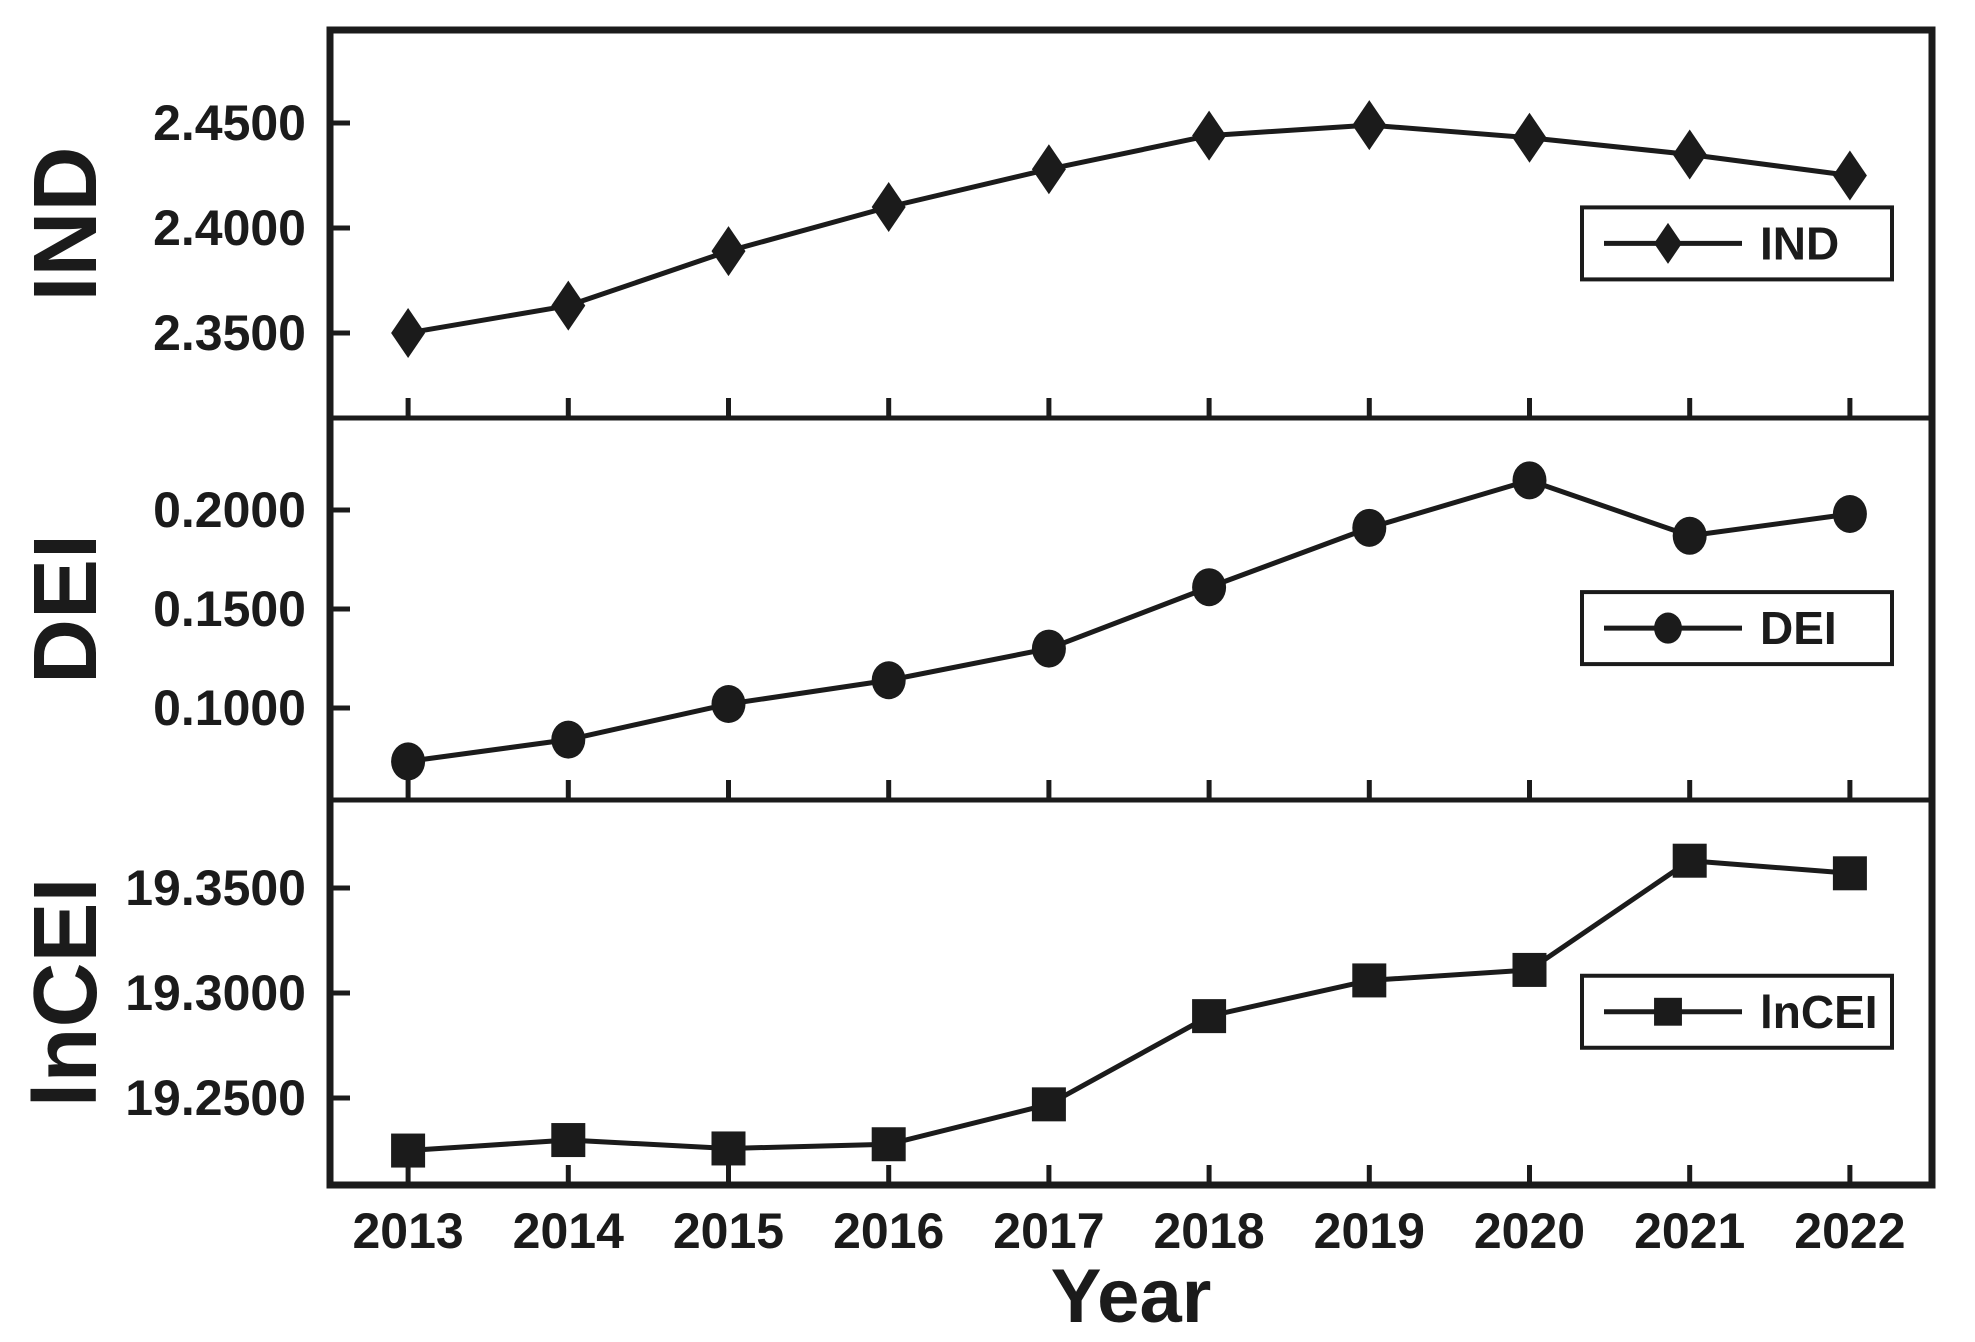 Image resolution: width=1975 pixels, height=1342 pixels. I want to click on y-tick-label: 19.2500, so click(215, 1098).